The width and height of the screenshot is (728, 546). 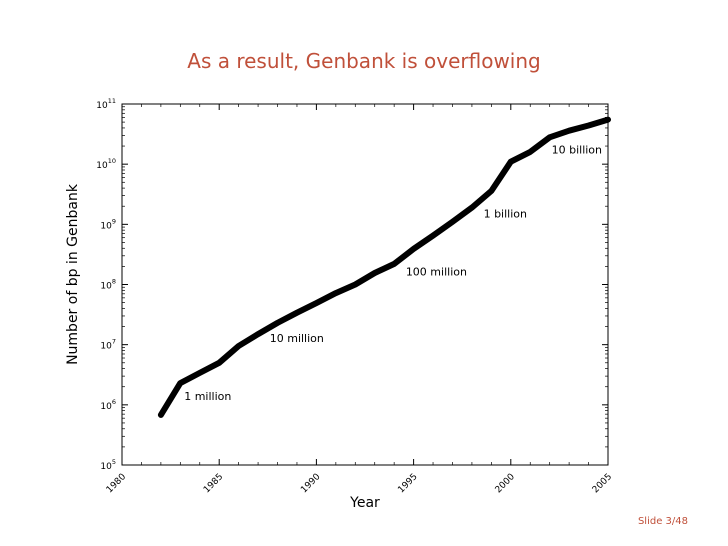 What do you see at coordinates (310, 483) in the screenshot?
I see `x-tick-label: 1990` at bounding box center [310, 483].